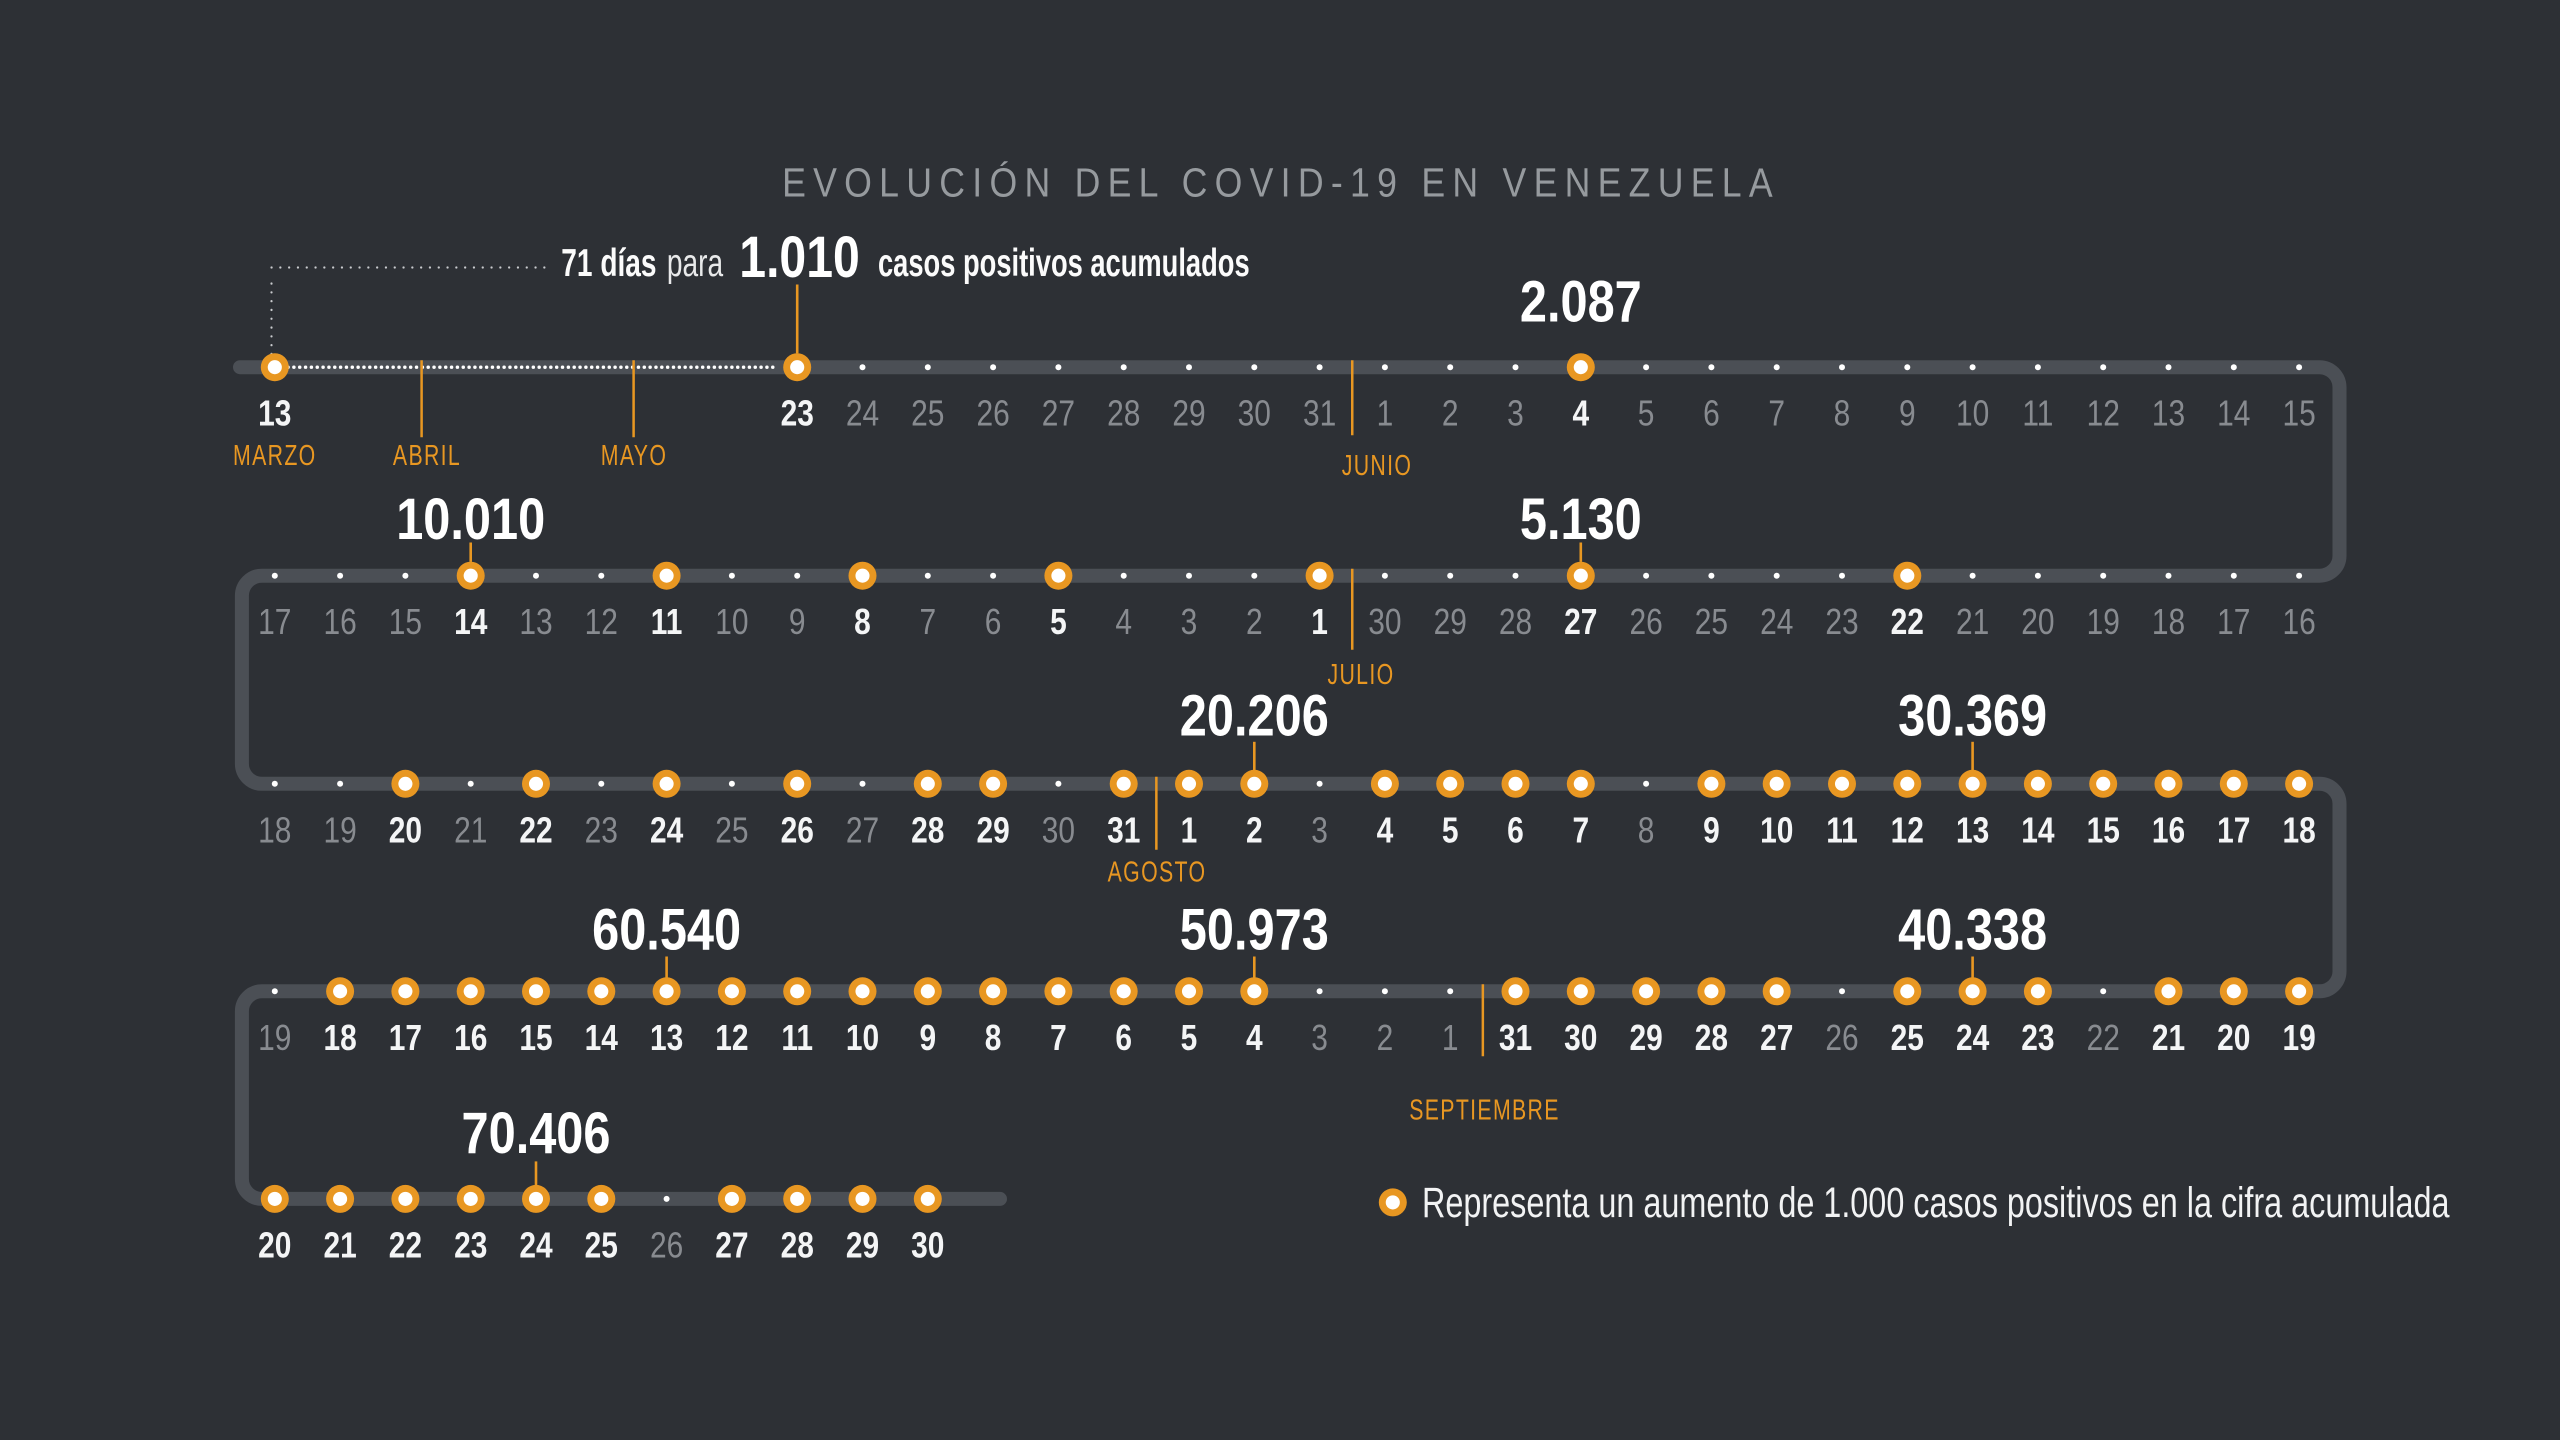 This screenshot has width=2560, height=1440. What do you see at coordinates (1581, 520) in the screenshot?
I see `svg-text: 5.130` at bounding box center [1581, 520].